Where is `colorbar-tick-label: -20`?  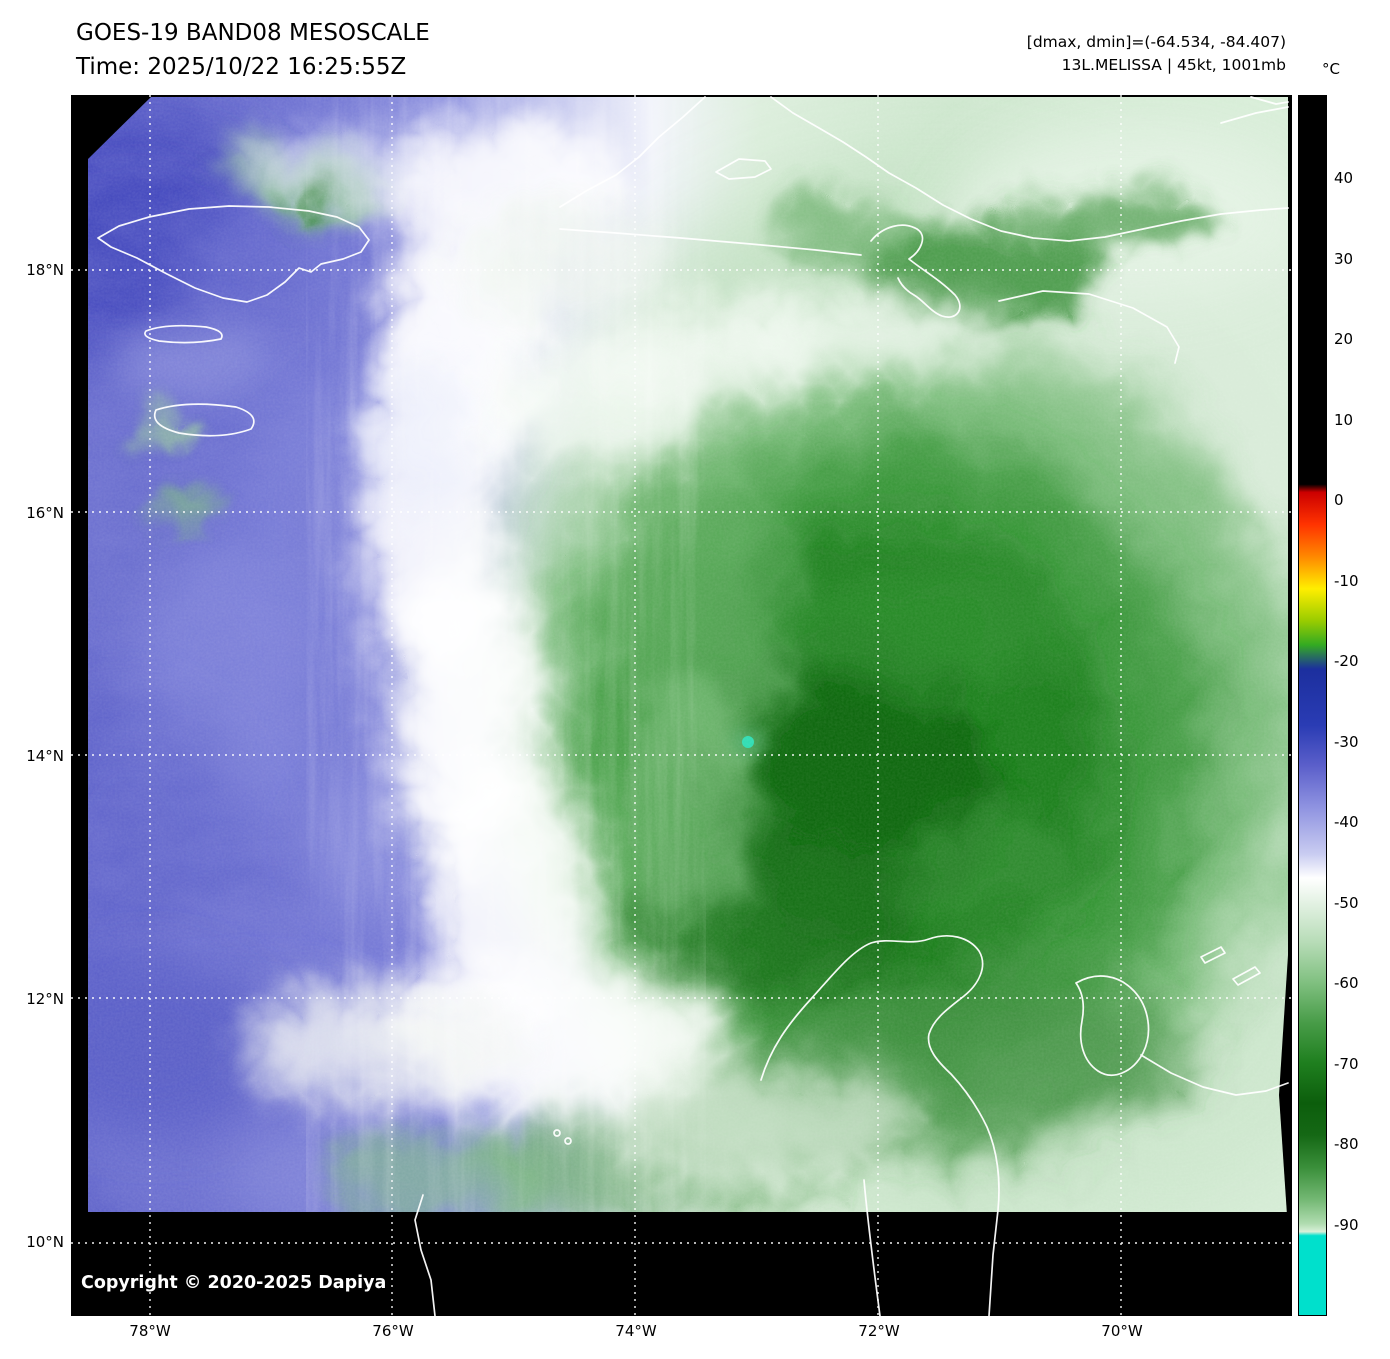
colorbar-tick-label: -20 is located at coordinates (1346, 661).